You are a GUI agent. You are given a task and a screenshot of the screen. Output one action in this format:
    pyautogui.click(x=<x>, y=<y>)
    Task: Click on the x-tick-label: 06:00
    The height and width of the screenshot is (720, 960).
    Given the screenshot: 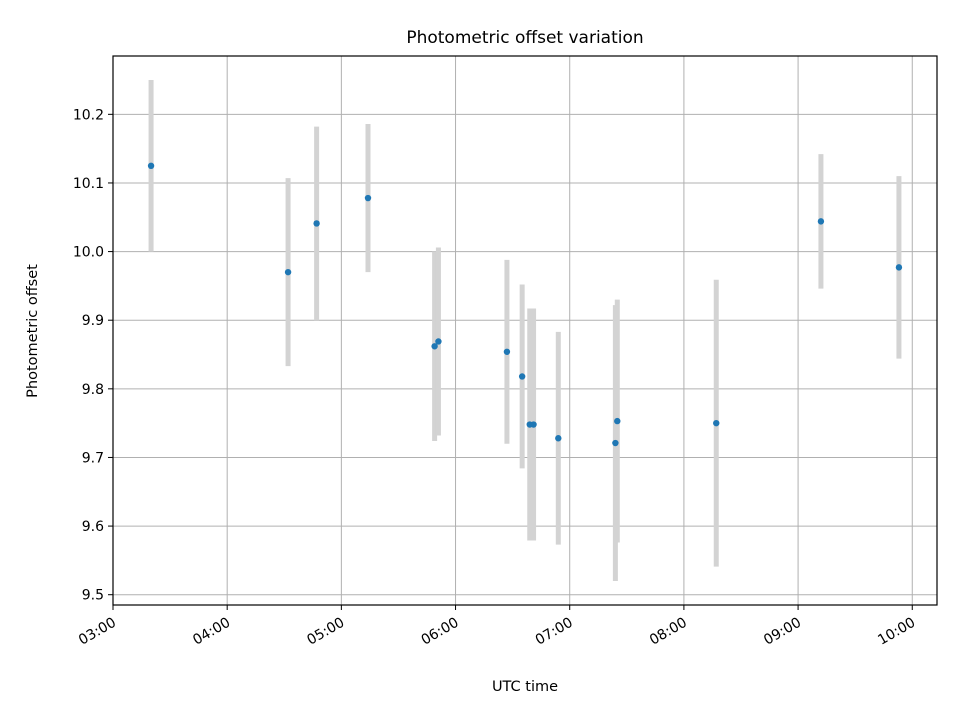 What is the action you would take?
    pyautogui.click(x=440, y=632)
    